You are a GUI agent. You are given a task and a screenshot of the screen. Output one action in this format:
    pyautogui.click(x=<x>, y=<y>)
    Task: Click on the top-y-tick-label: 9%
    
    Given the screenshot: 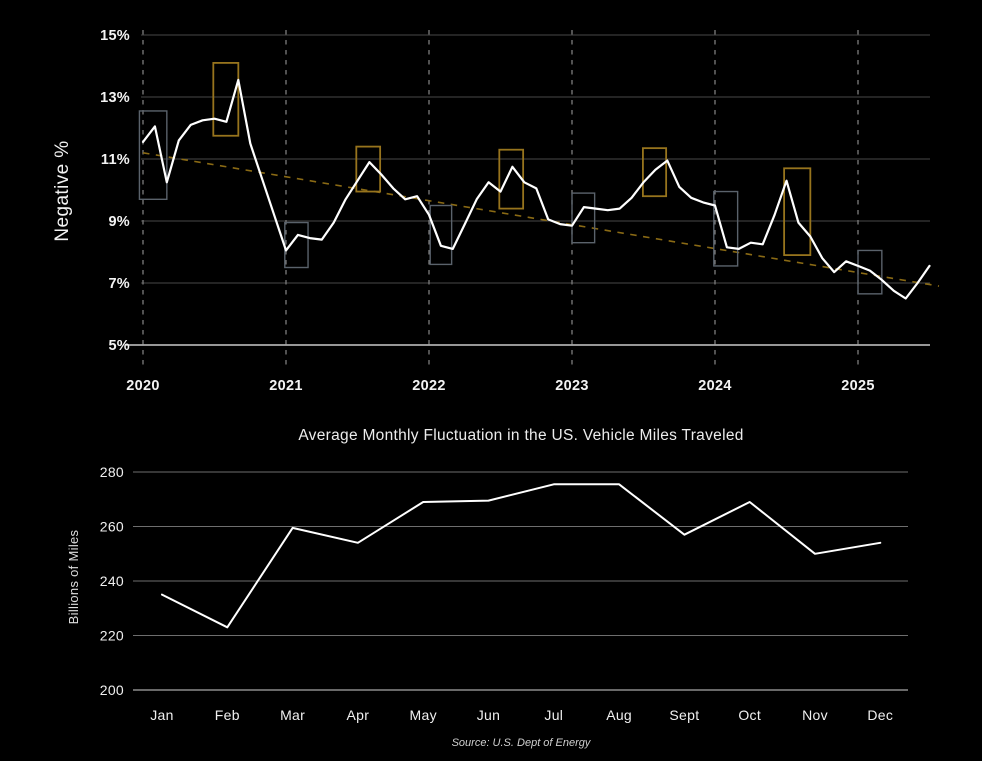 What is the action you would take?
    pyautogui.click(x=119, y=222)
    